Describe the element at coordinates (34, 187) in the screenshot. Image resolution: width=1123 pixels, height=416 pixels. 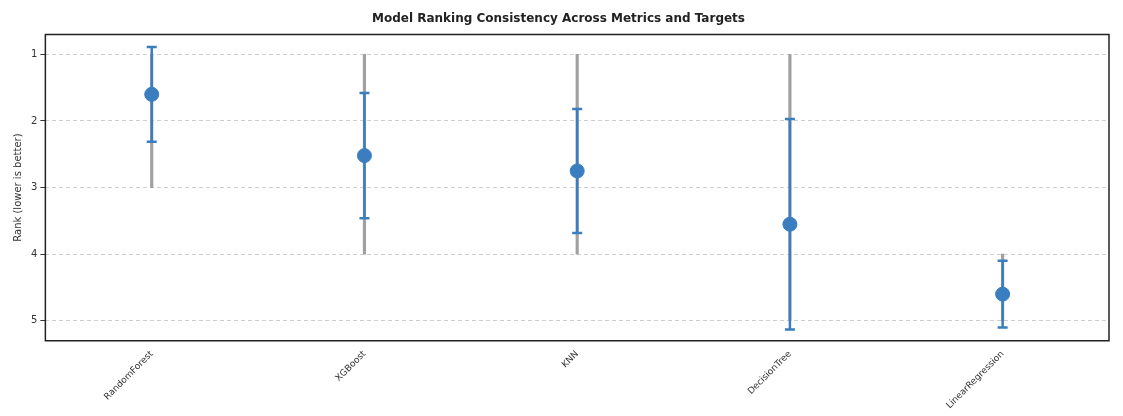
I see `y-tick-label: 3` at that location.